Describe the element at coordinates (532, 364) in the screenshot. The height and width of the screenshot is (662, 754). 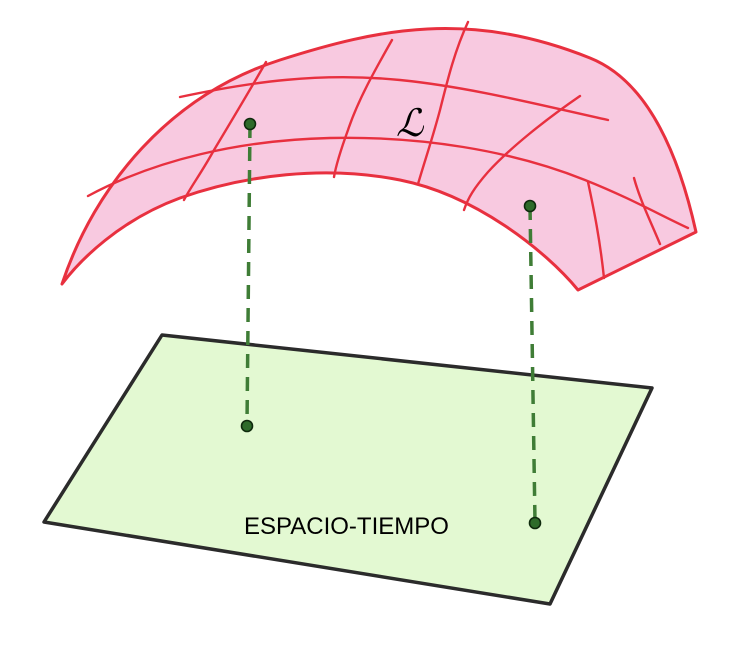
I see `projection-line-right` at that location.